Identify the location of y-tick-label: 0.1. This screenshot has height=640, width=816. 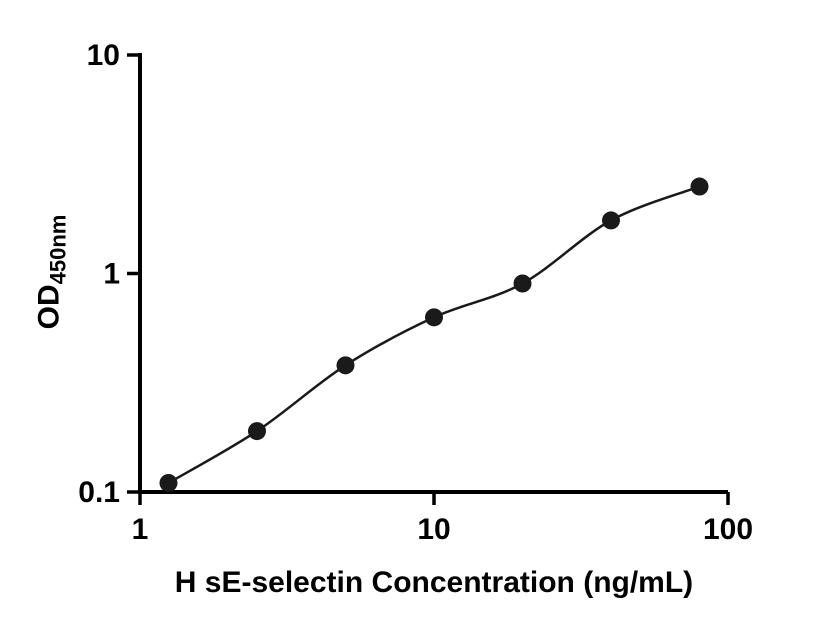
(99, 492).